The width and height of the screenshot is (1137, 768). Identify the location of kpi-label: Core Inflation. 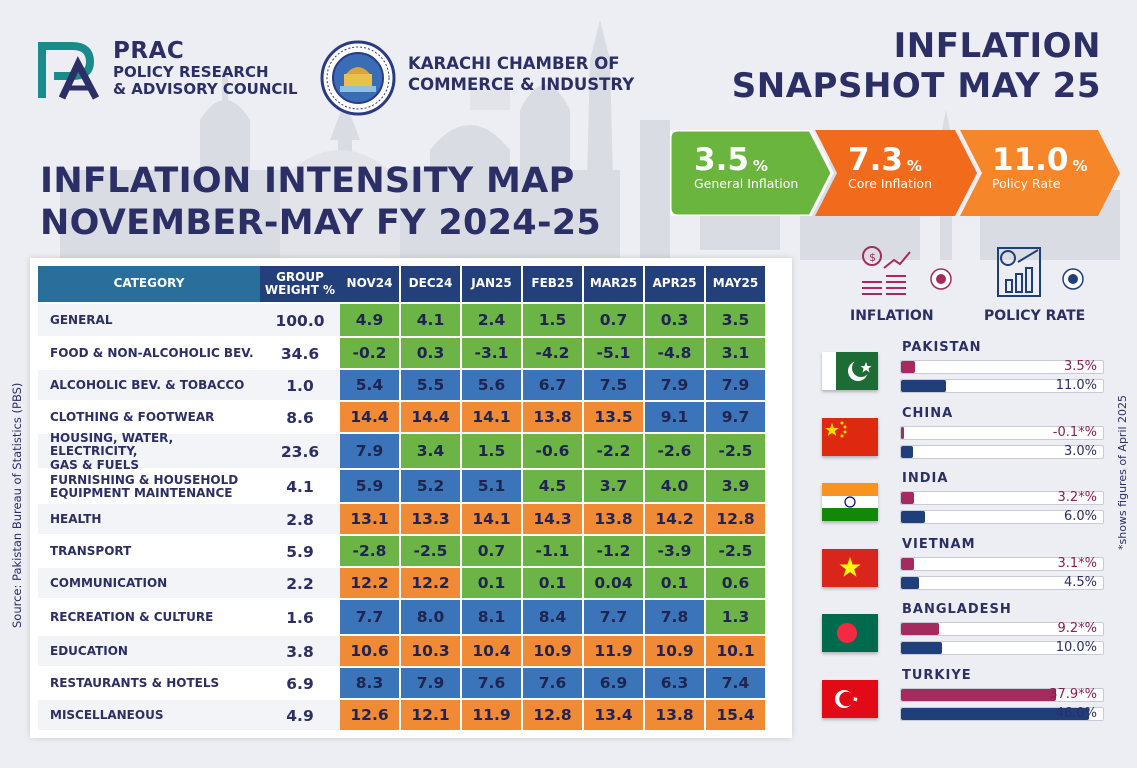
(890, 183).